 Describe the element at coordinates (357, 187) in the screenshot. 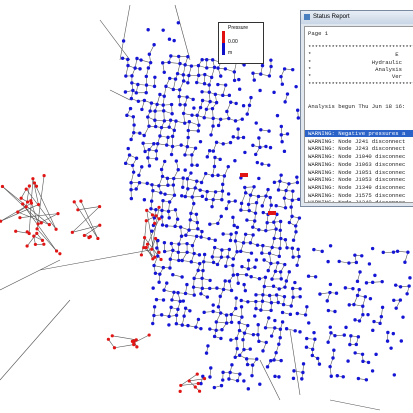

I see `report-line: WARNING: Node J1349 disconnec` at that location.